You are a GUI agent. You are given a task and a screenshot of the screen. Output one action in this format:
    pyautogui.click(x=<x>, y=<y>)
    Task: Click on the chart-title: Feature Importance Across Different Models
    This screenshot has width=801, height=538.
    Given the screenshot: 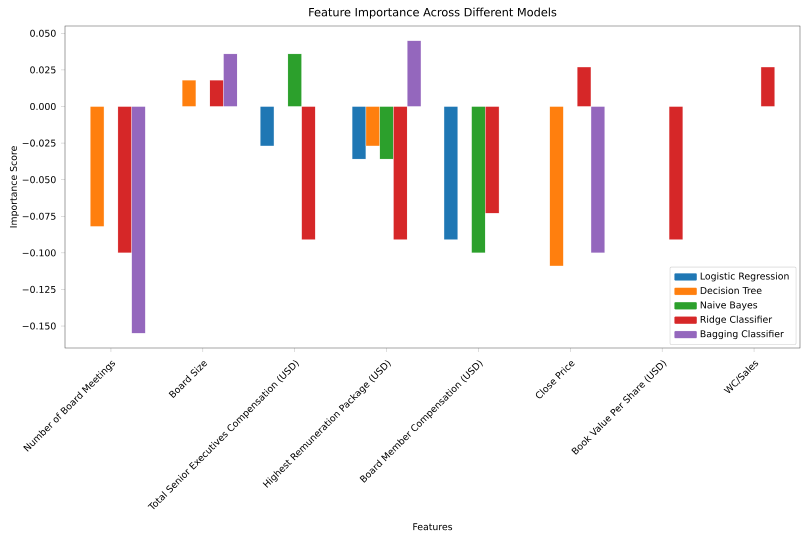 What is the action you would take?
    pyautogui.click(x=432, y=13)
    